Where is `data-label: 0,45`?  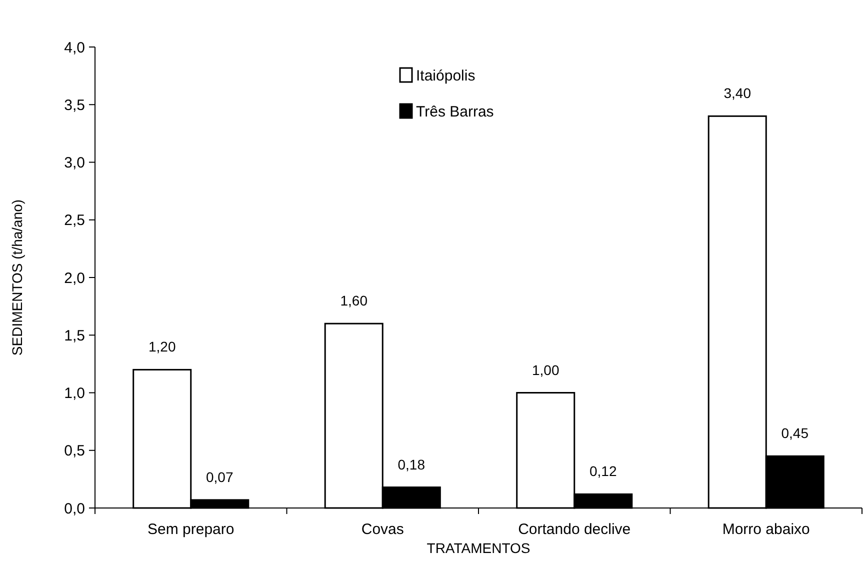
data-label: 0,45 is located at coordinates (795, 433).